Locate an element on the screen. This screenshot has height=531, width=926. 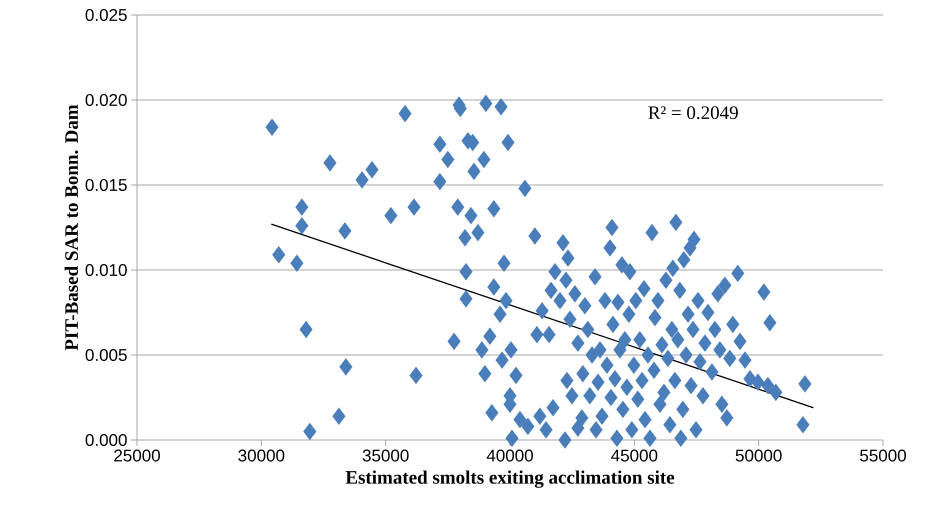
y-tick-label: 0.015 is located at coordinates (106, 185).